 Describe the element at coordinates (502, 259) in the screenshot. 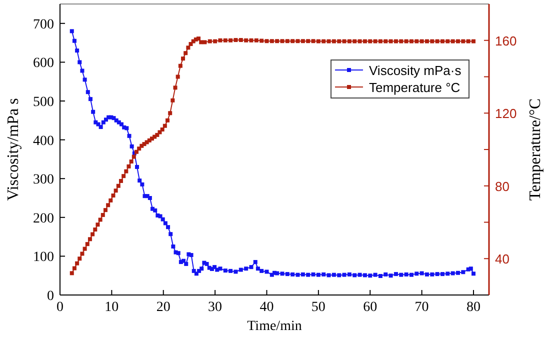

I see `y2-tick-label: 40` at that location.